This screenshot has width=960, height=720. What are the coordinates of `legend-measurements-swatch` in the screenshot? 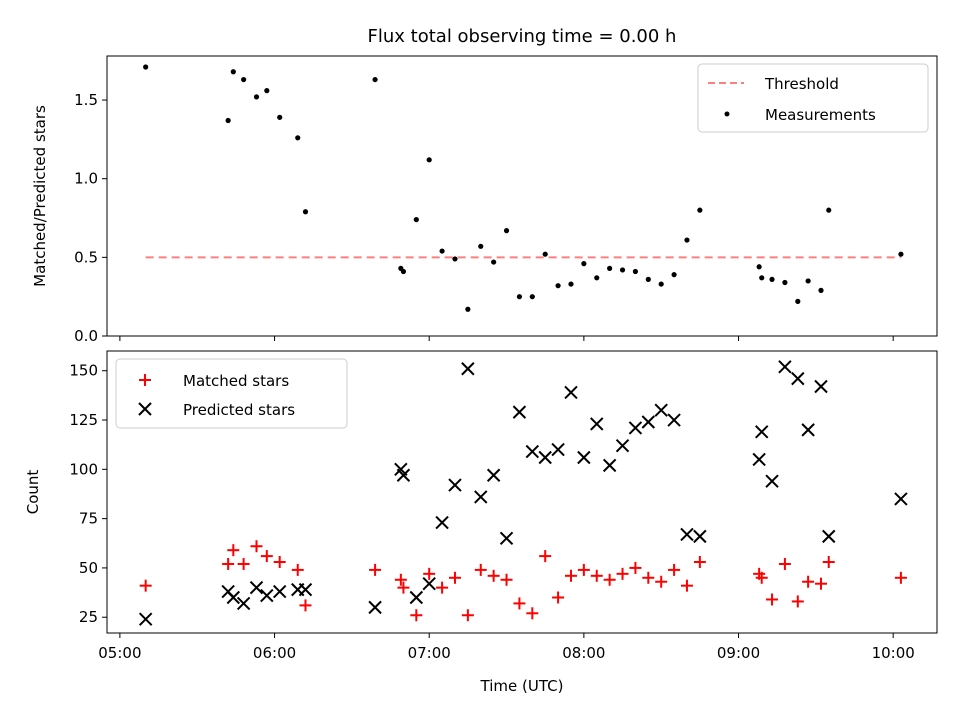 It's located at (727, 114).